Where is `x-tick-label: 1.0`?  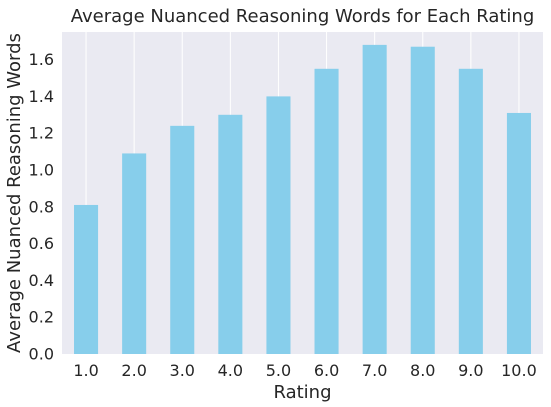
x-tick-label: 1.0 is located at coordinates (85, 370).